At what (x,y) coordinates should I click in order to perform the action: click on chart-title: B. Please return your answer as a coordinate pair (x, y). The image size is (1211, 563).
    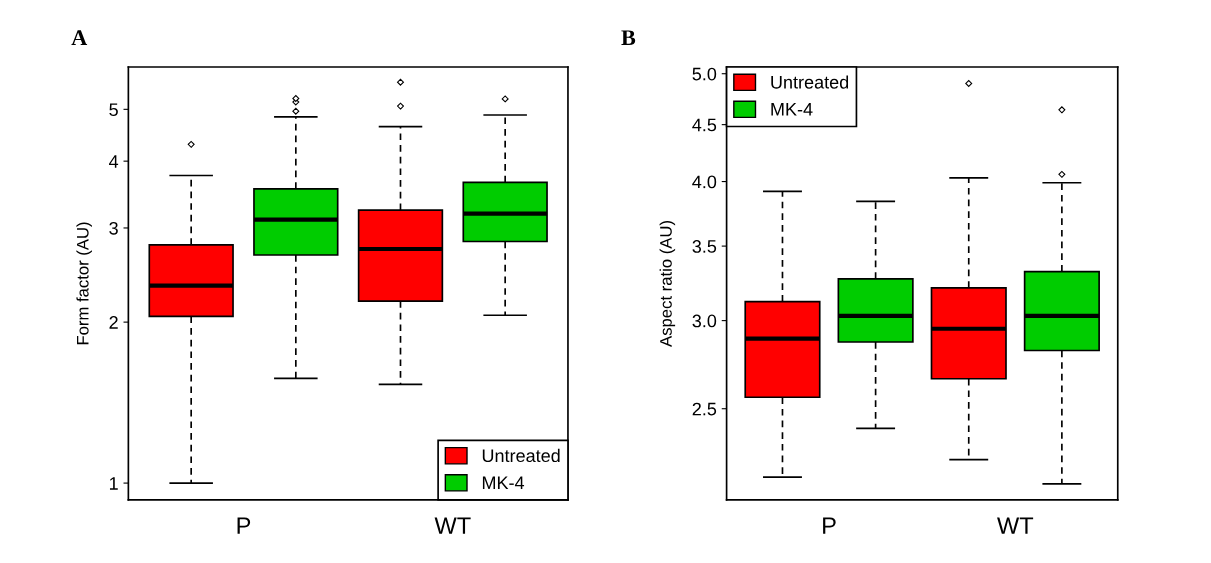
    Looking at the image, I should click on (628, 38).